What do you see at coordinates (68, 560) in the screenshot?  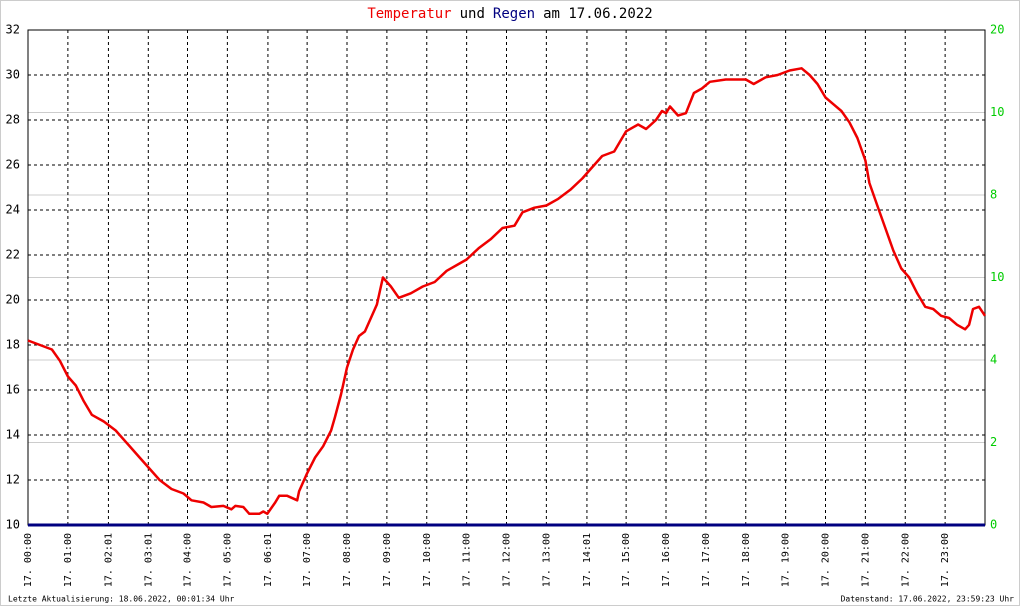 I see `x-tick-label: 17. 01:00` at bounding box center [68, 560].